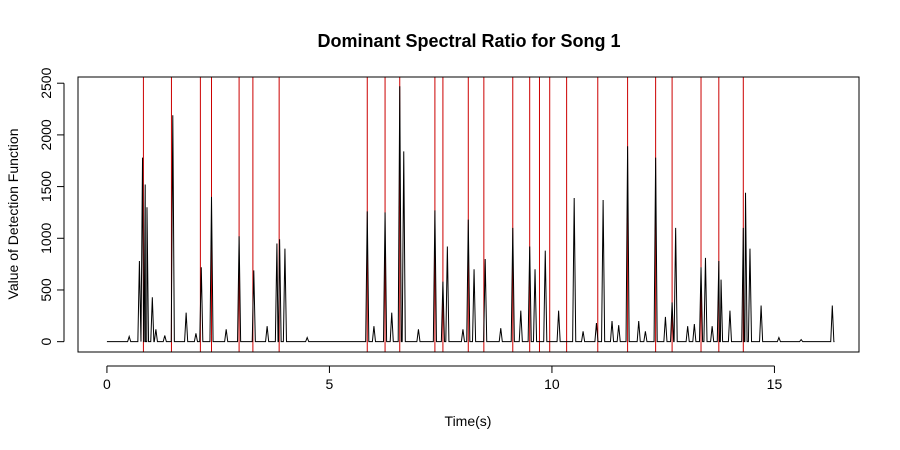 Image resolution: width=900 pixels, height=450 pixels. I want to click on x-tick-label: 0, so click(107, 384).